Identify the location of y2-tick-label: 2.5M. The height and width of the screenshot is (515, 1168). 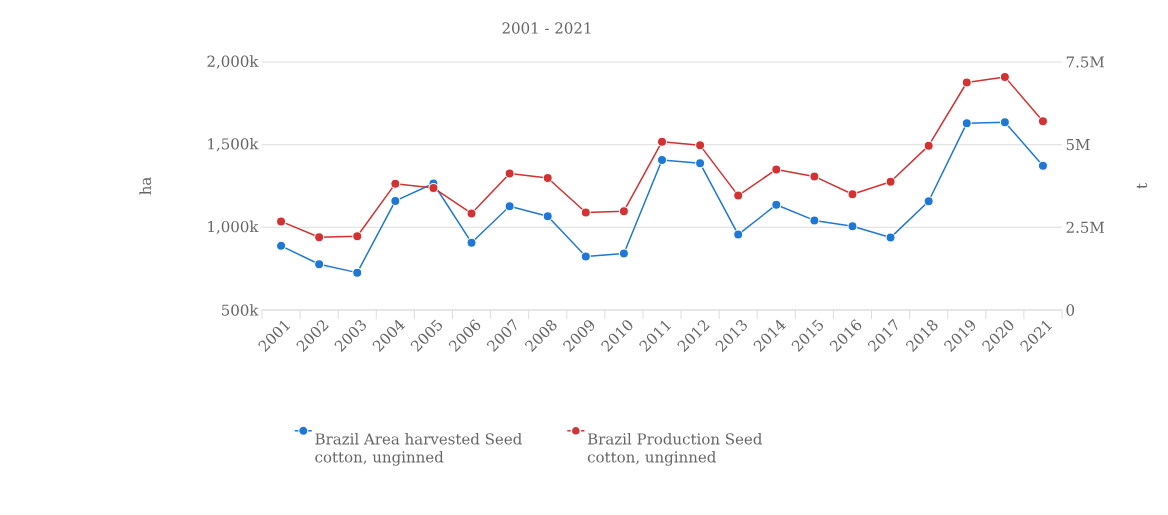
(1085, 227).